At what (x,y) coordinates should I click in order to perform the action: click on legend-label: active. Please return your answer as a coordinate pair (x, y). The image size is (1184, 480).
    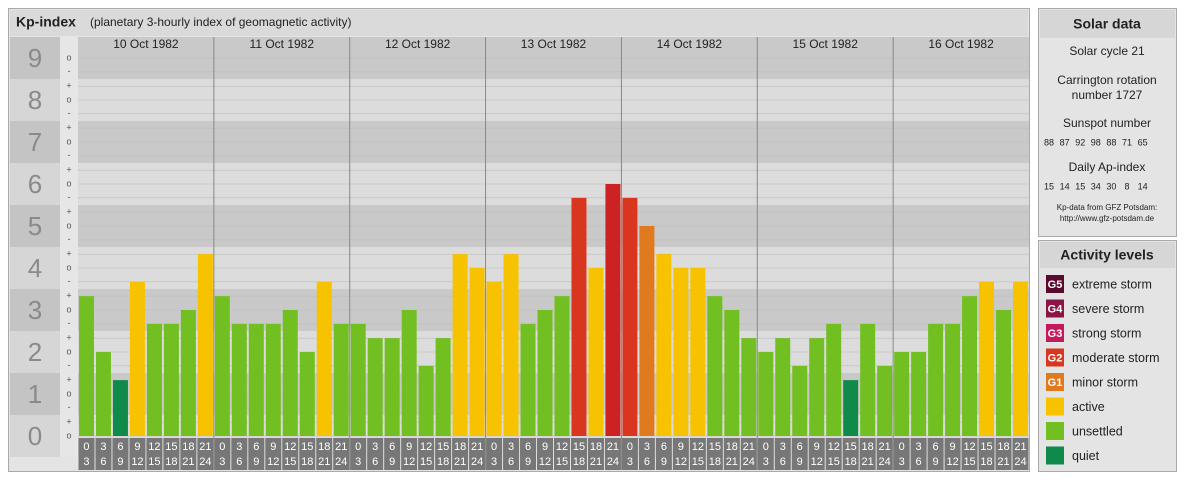
    Looking at the image, I should click on (1088, 407).